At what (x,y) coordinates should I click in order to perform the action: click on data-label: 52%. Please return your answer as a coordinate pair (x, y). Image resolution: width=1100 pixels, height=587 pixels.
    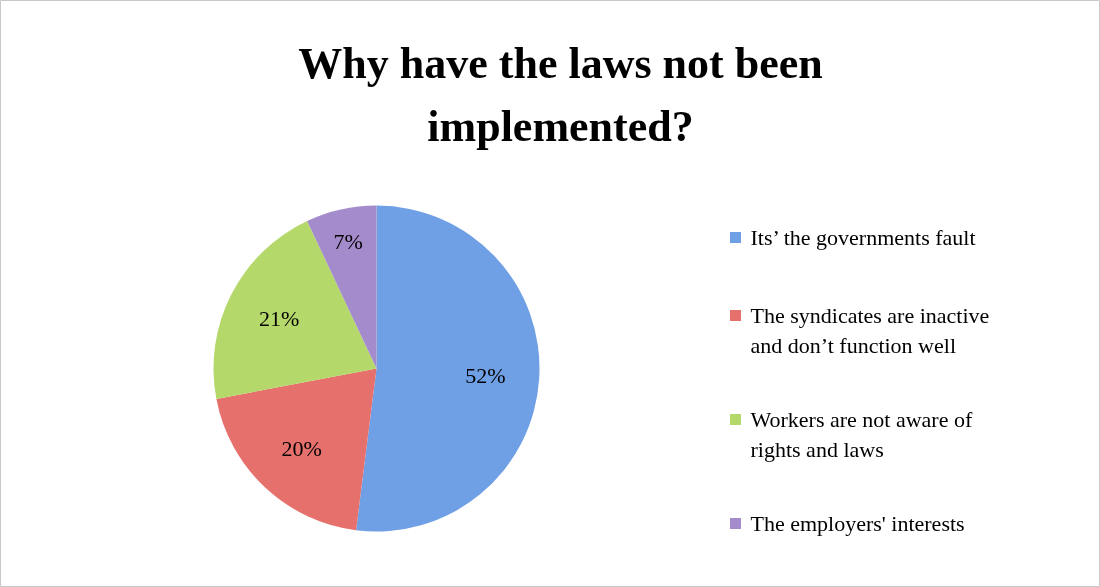
    Looking at the image, I should click on (485, 375).